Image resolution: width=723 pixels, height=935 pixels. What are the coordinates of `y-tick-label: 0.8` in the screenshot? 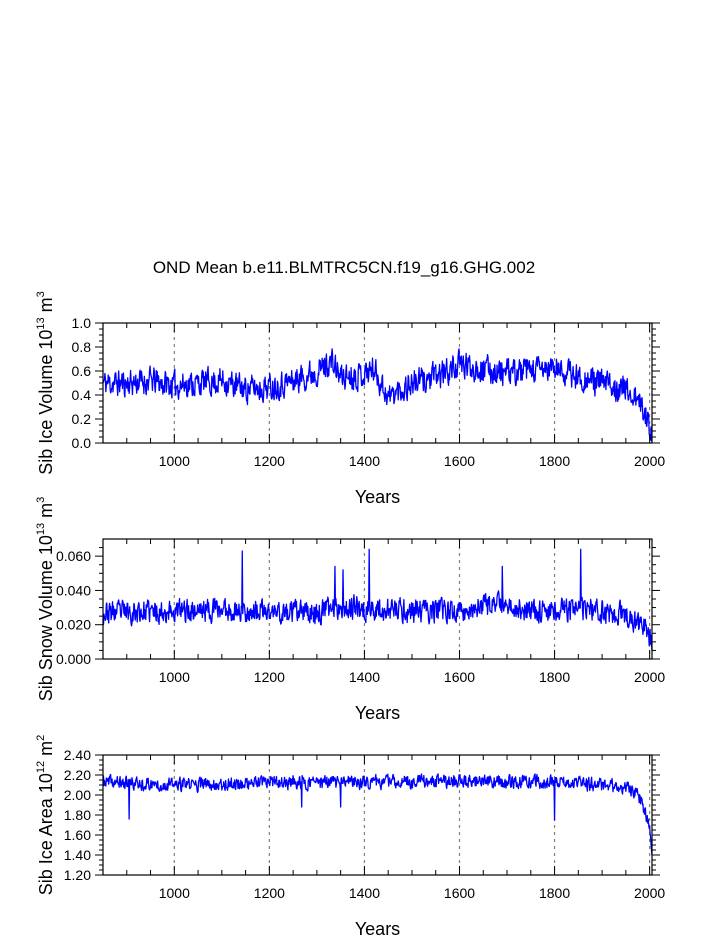 It's located at (82, 347).